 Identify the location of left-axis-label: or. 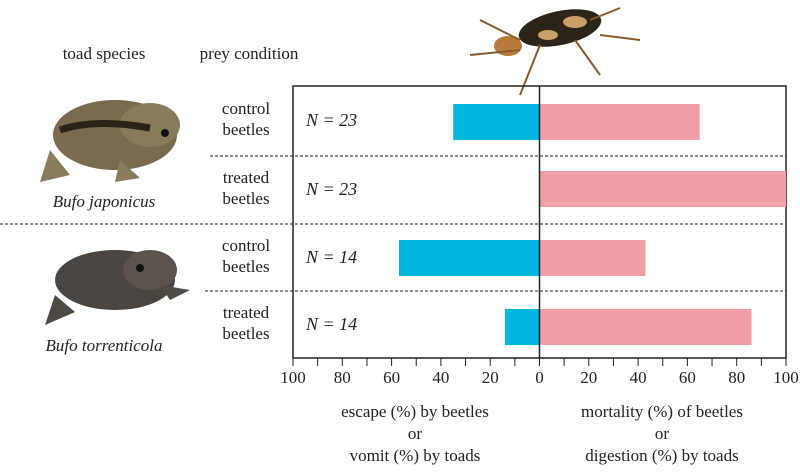
(415, 433).